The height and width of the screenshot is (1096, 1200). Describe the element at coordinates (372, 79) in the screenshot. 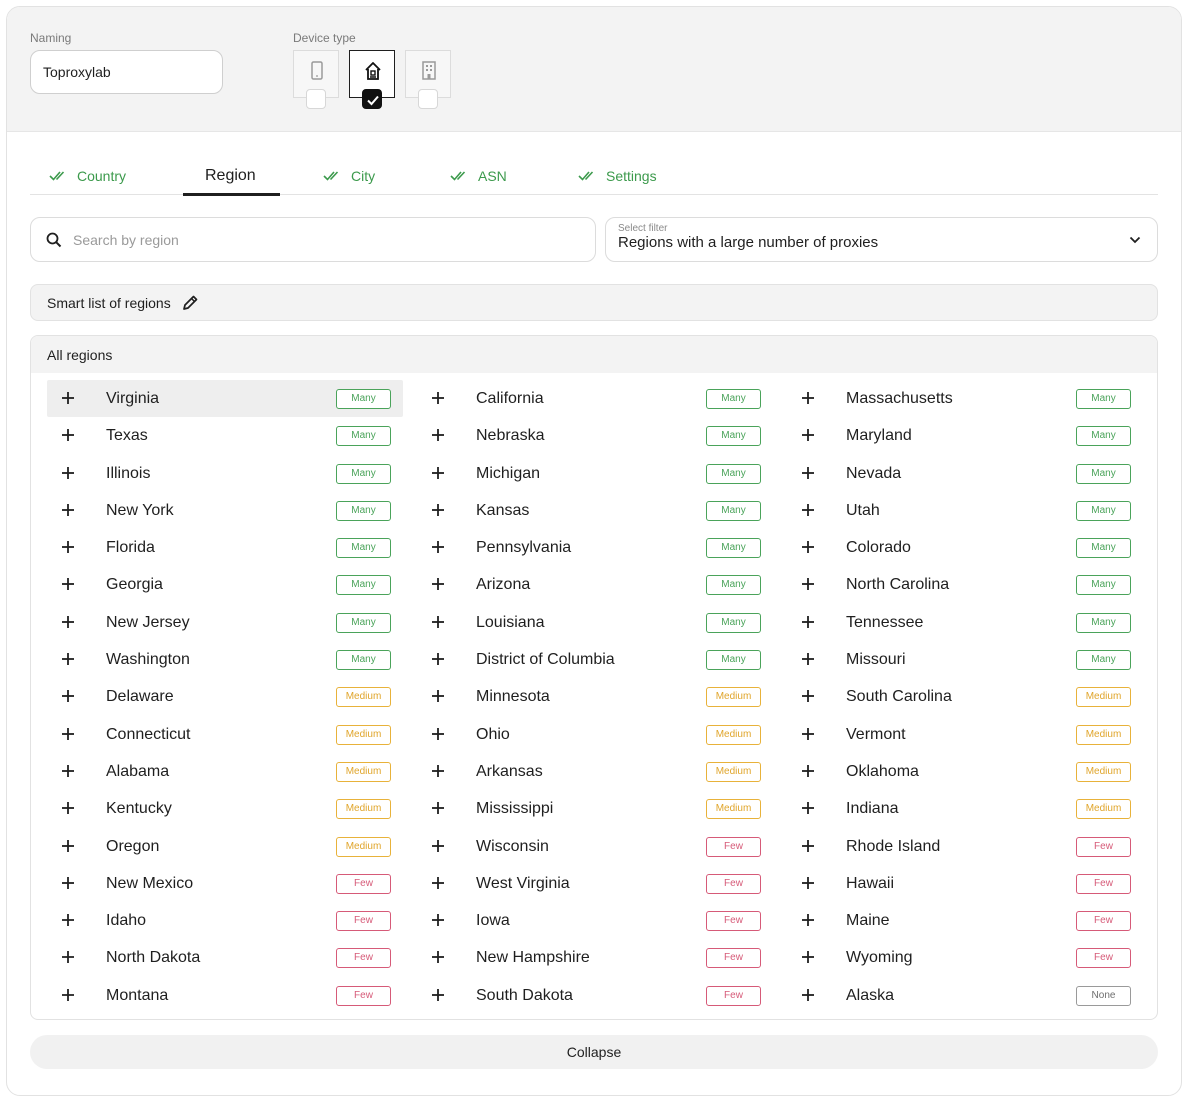

I see `device-option-home` at that location.